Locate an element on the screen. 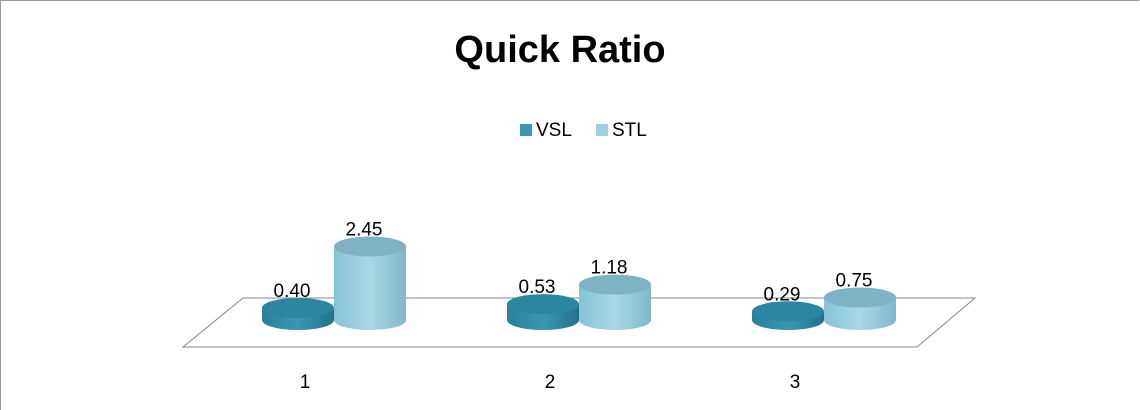 This screenshot has height=410, width=1140. chart-title: Quick Ratio is located at coordinates (559, 50).